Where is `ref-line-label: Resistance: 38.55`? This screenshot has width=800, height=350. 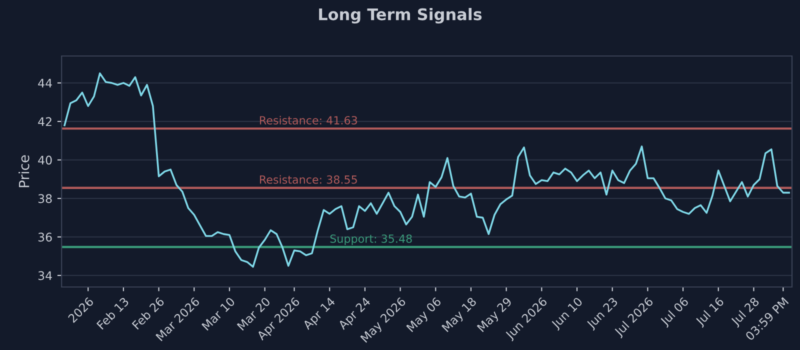
ref-line-label: Resistance: 38.55 is located at coordinates (308, 179).